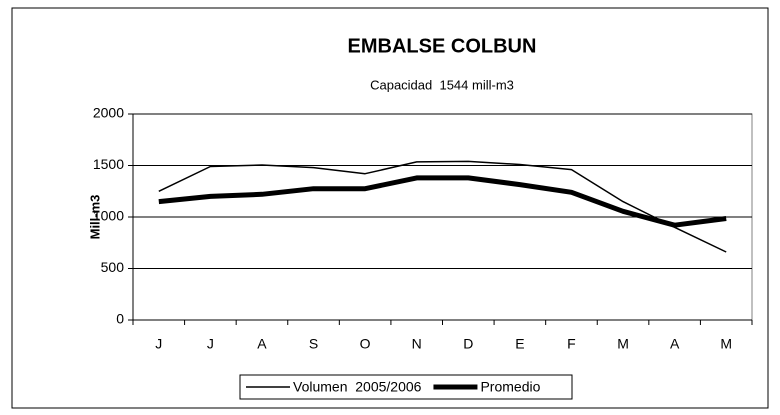 This screenshot has height=415, width=780. I want to click on x-tick-label: E, so click(519, 344).